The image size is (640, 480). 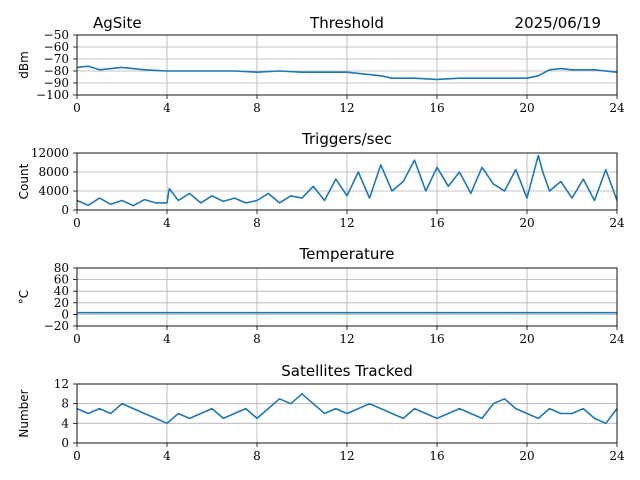 I want to click on y-axis-label: Count, so click(x=24, y=181).